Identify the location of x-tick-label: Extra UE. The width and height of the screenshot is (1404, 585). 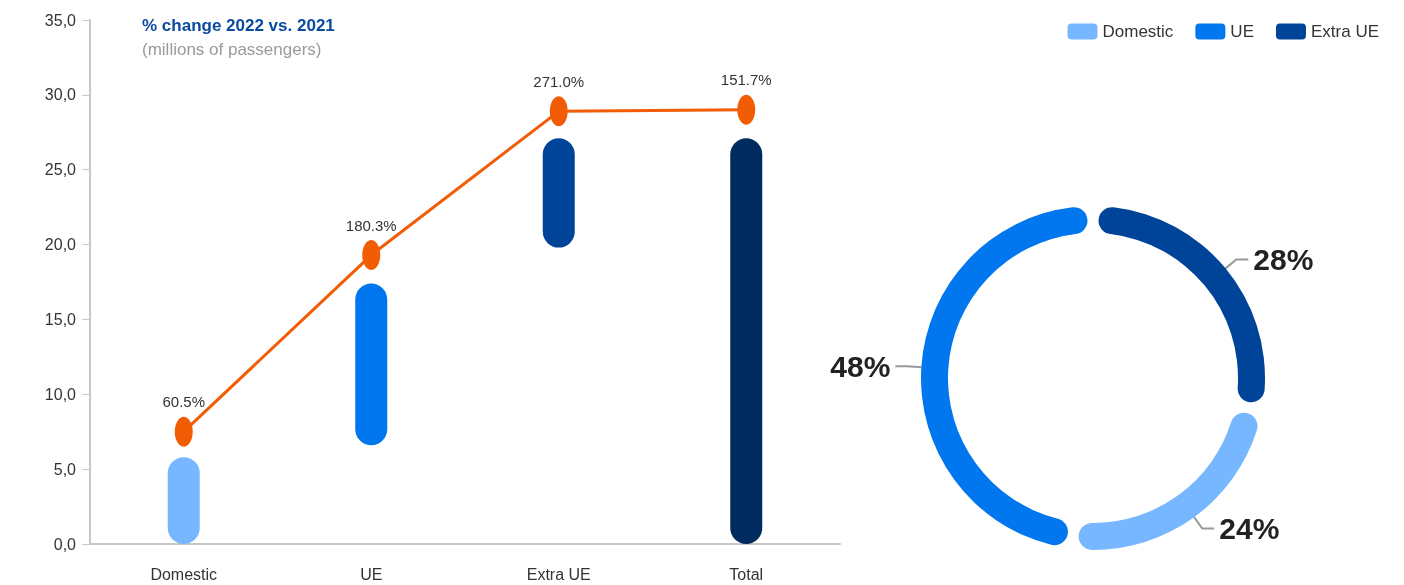
(558, 574).